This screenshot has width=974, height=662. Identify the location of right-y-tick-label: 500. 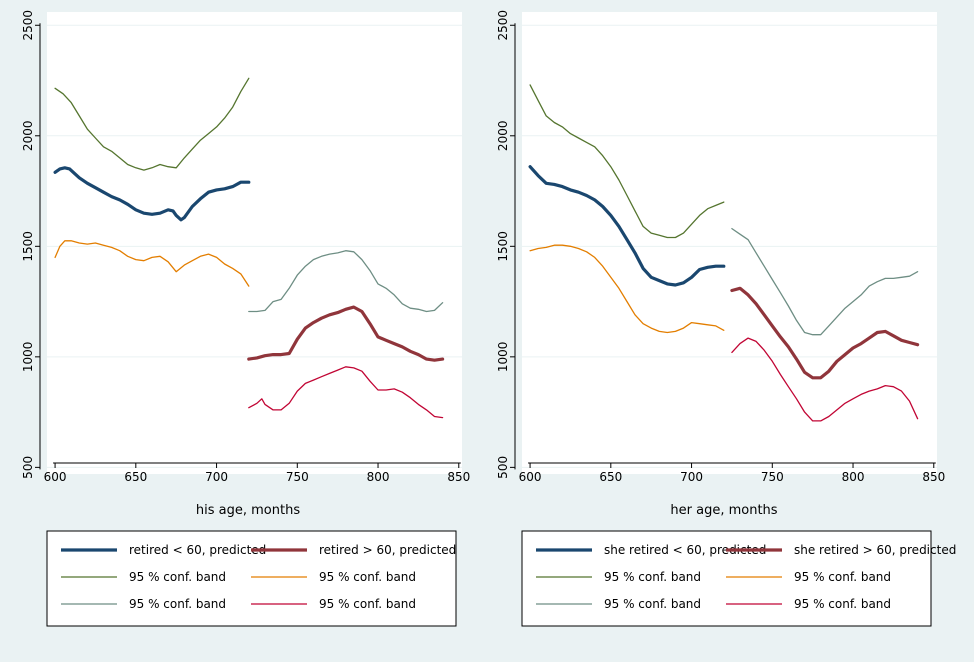
(503, 467).